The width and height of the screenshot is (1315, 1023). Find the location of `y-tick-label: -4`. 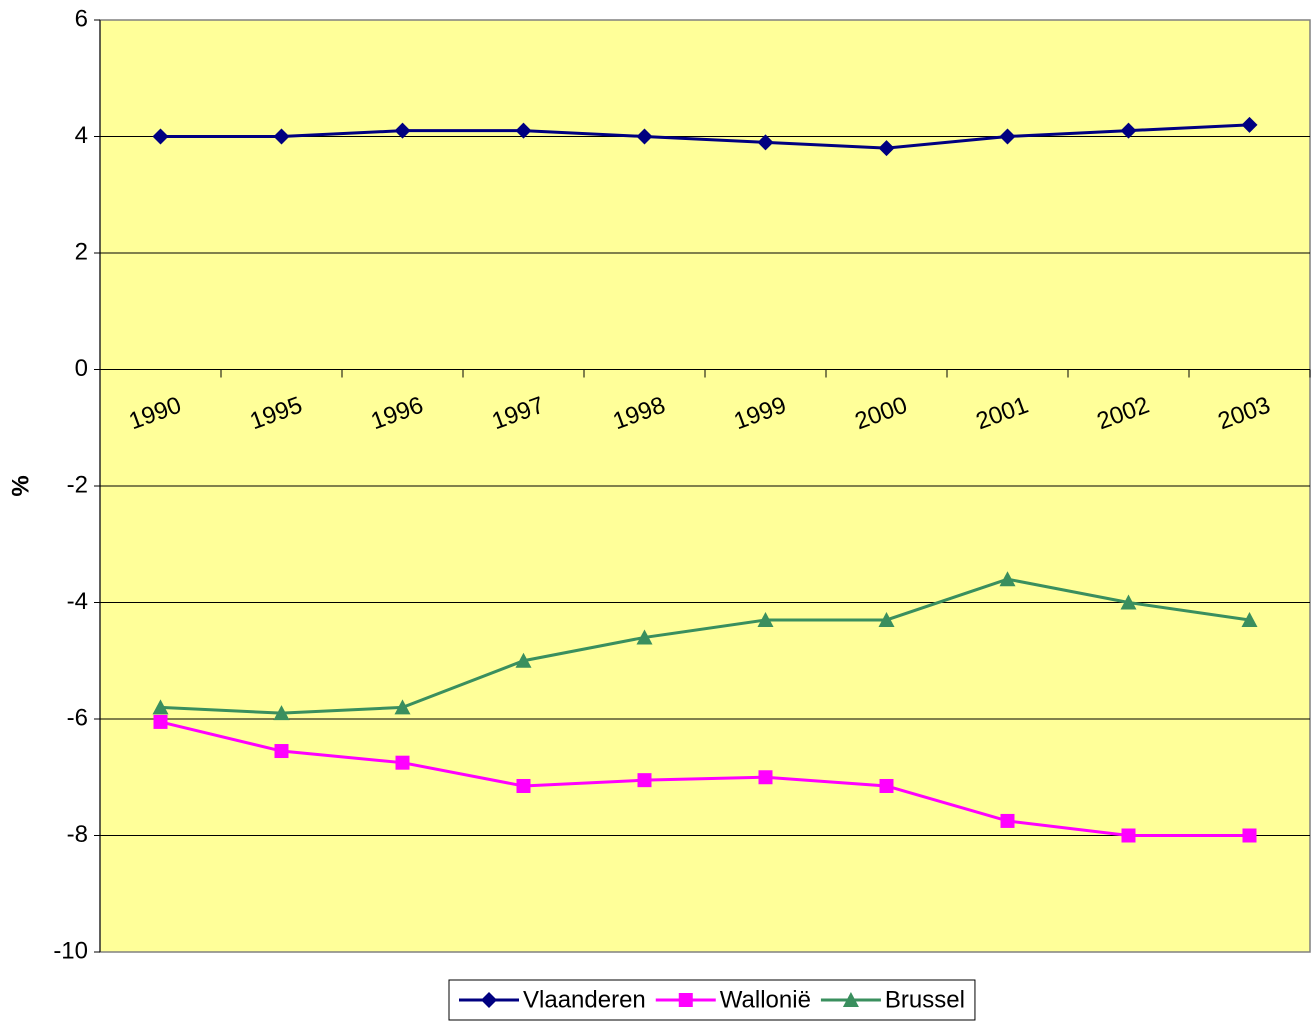

y-tick-label: -4 is located at coordinates (77, 601).